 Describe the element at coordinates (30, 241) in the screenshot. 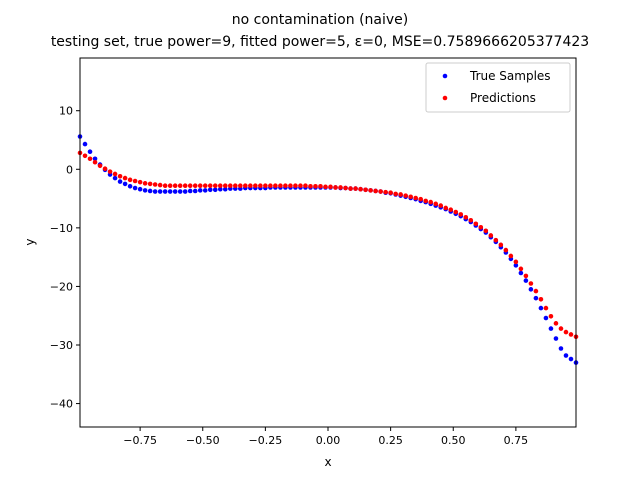

I see `y-axis-label: y` at that location.